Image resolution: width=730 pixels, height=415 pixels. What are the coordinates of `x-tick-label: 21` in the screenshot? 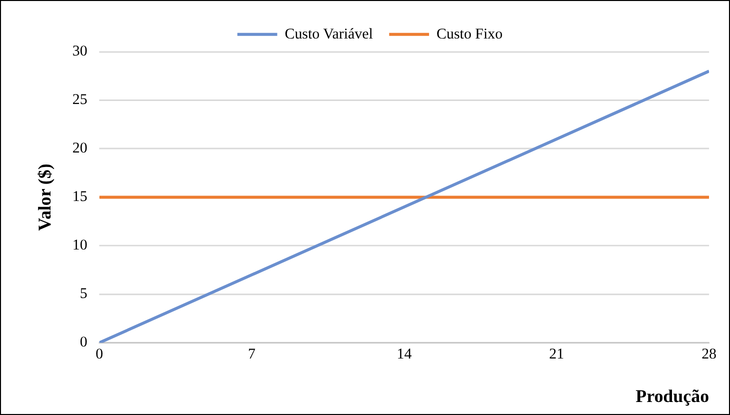 It's located at (556, 354).